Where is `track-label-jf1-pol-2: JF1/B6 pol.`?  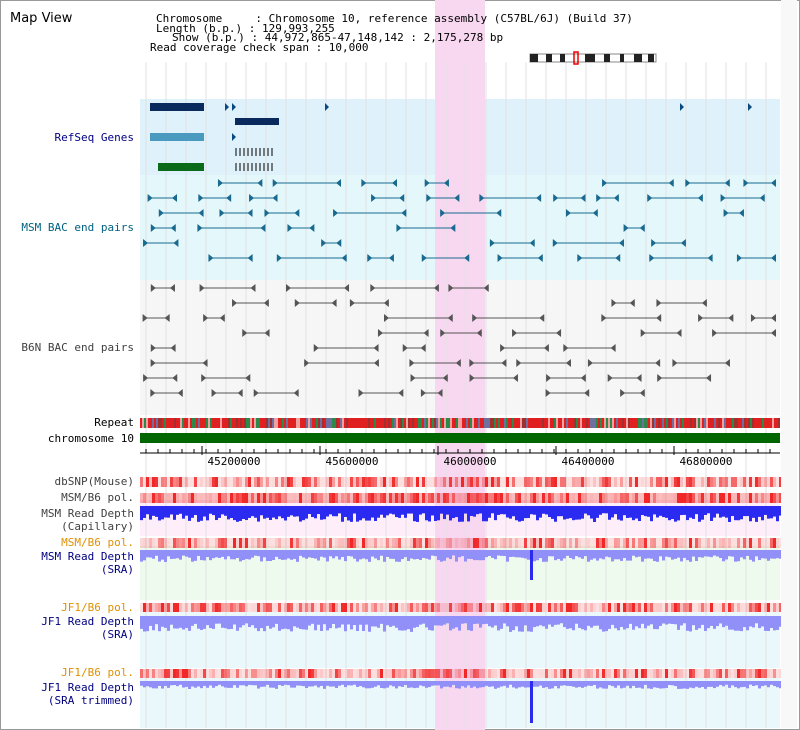 track-label-jf1-pol-2: JF1/B6 pol. is located at coordinates (97, 672).